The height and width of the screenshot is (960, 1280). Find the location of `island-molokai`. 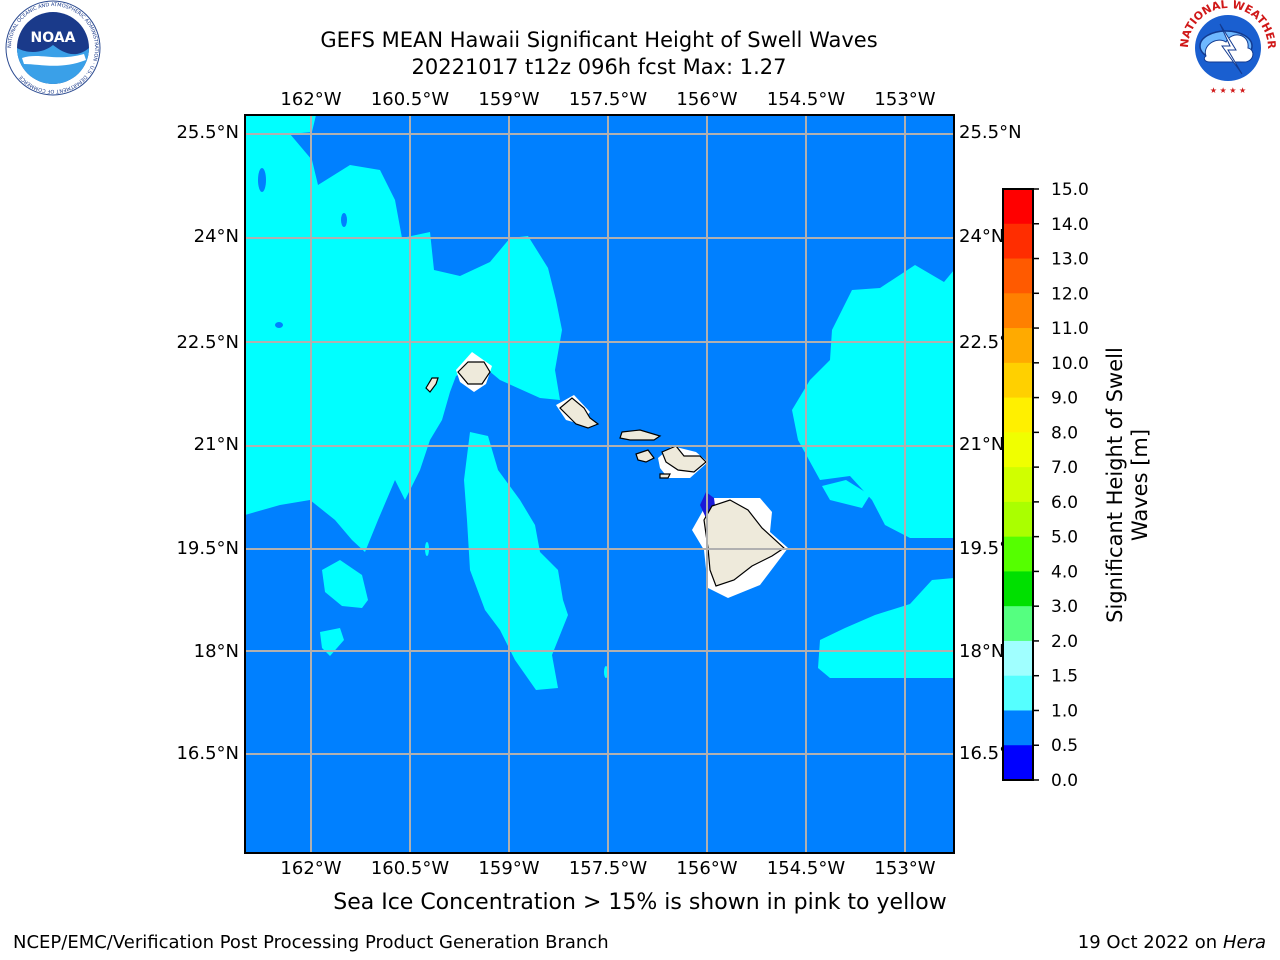

island-molokai is located at coordinates (640, 435).